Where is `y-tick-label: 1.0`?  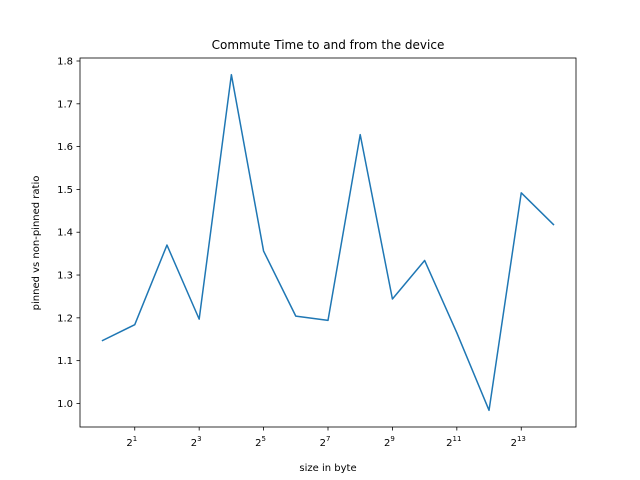
y-tick-label: 1.0 is located at coordinates (65, 404).